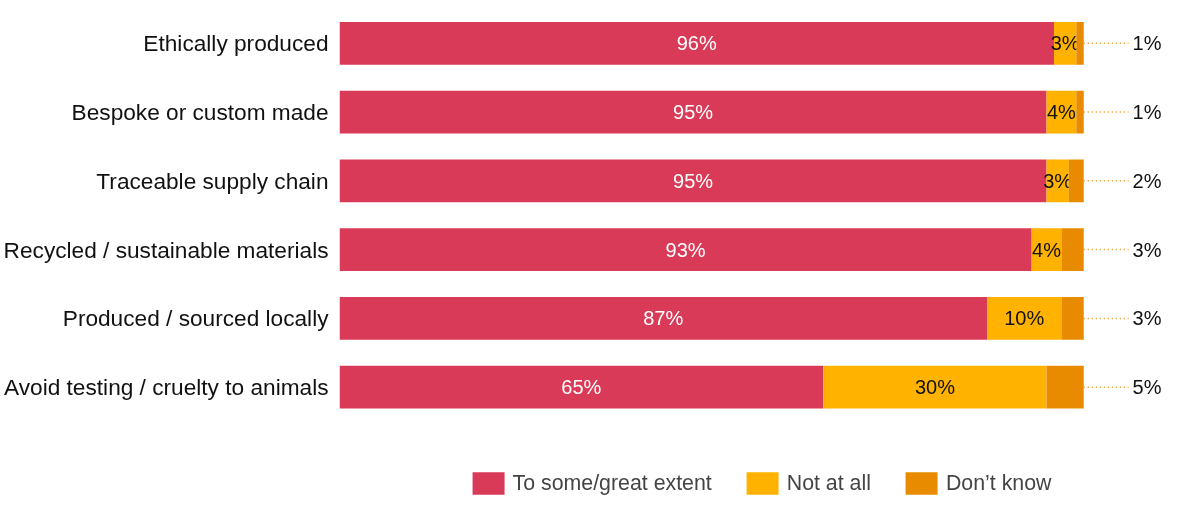 The height and width of the screenshot is (516, 1194). I want to click on y-tick-label: Recycled / sustainable materials, so click(166, 249).